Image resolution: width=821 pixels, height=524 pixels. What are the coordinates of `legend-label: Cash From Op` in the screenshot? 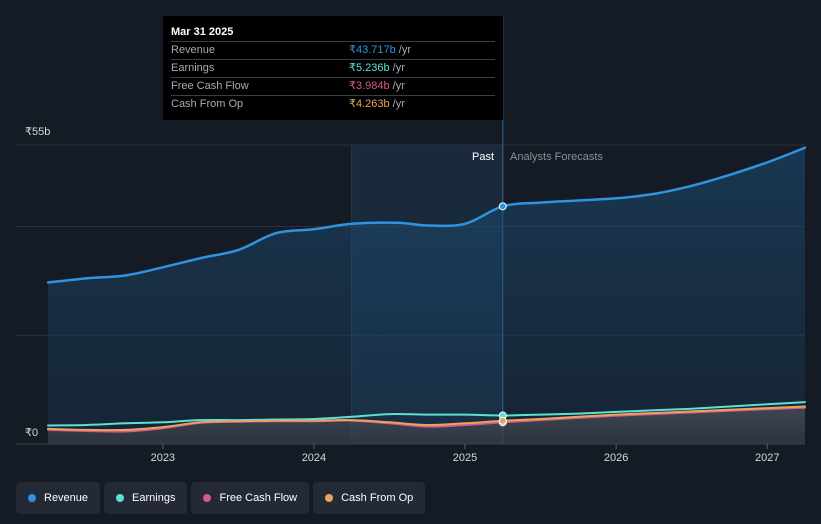 It's located at (377, 498).